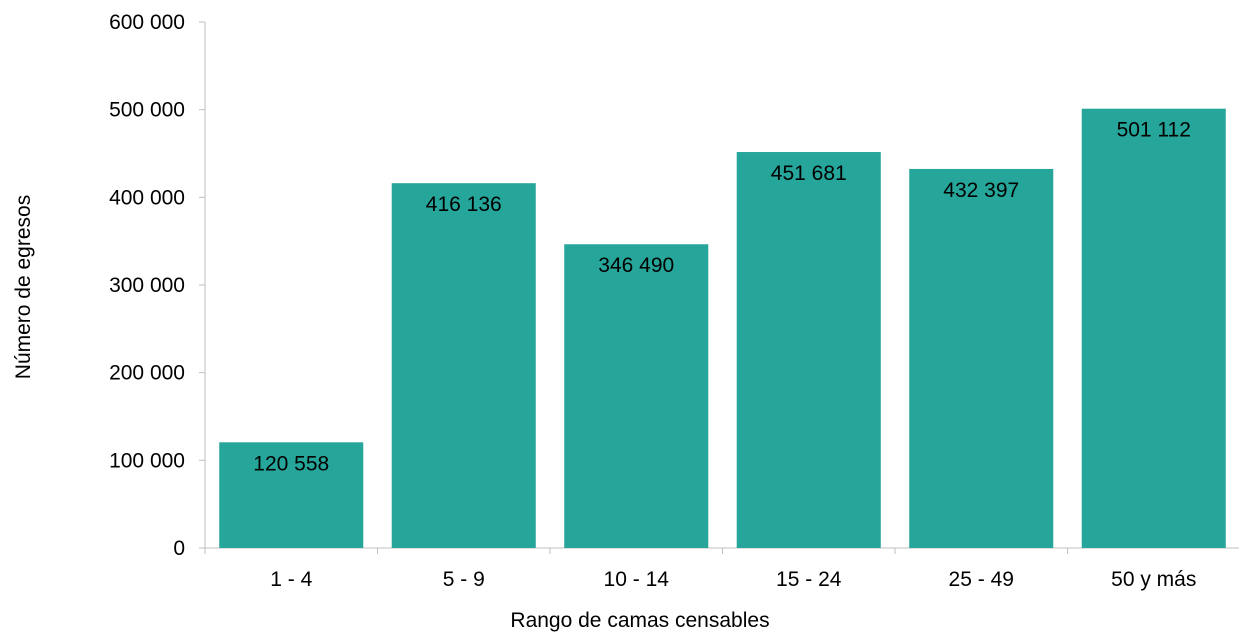  Describe the element at coordinates (464, 579) in the screenshot. I see `x-tick-label: 5 - 9` at that location.